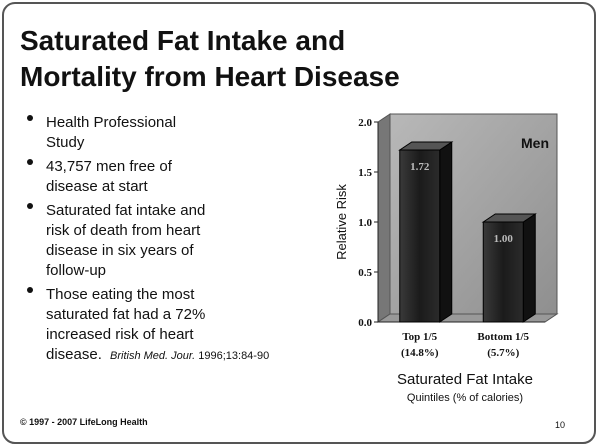  Describe the element at coordinates (152, 356) in the screenshot. I see `citation-journal: British Med. Jour.` at that location.